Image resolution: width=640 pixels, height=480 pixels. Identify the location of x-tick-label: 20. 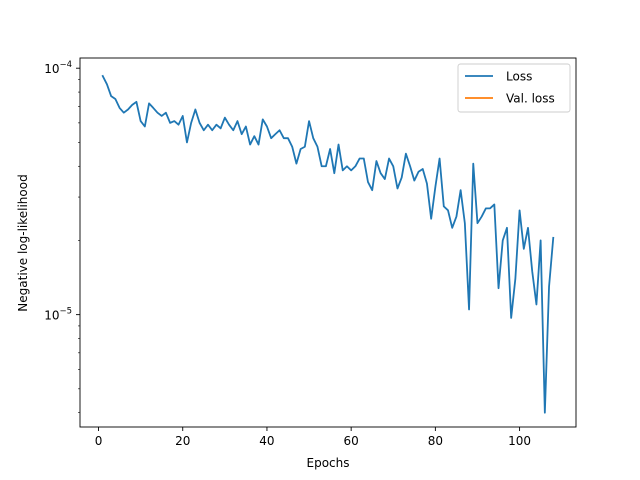
(182, 441).